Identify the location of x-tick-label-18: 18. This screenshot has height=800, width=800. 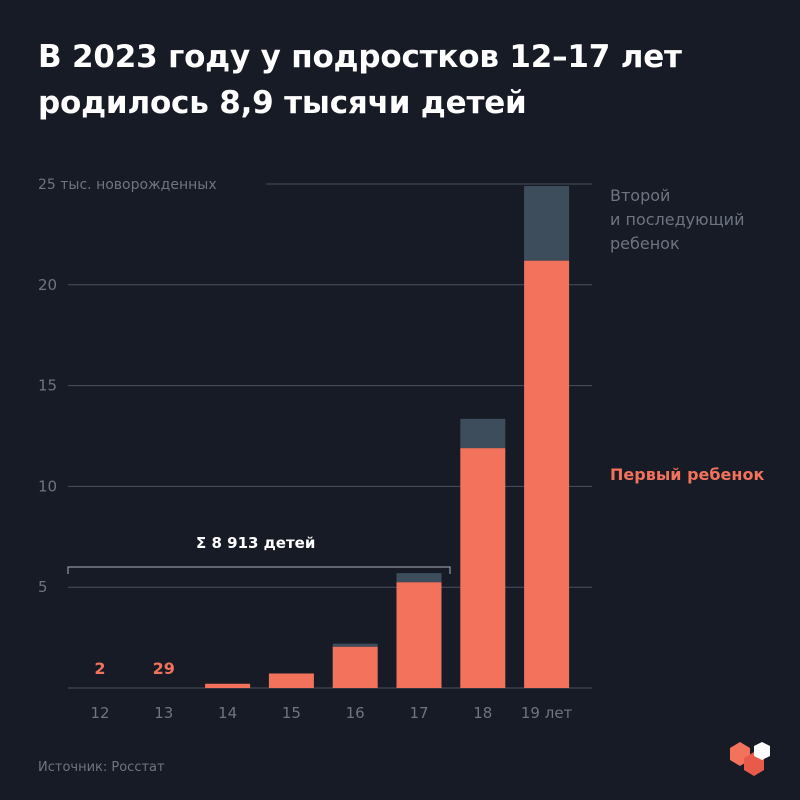
(482, 713).